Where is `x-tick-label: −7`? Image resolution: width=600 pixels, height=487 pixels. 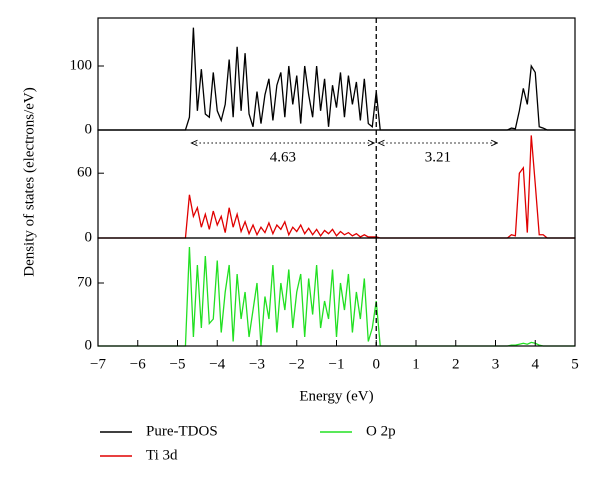 x-tick-label: −7 is located at coordinates (98, 364).